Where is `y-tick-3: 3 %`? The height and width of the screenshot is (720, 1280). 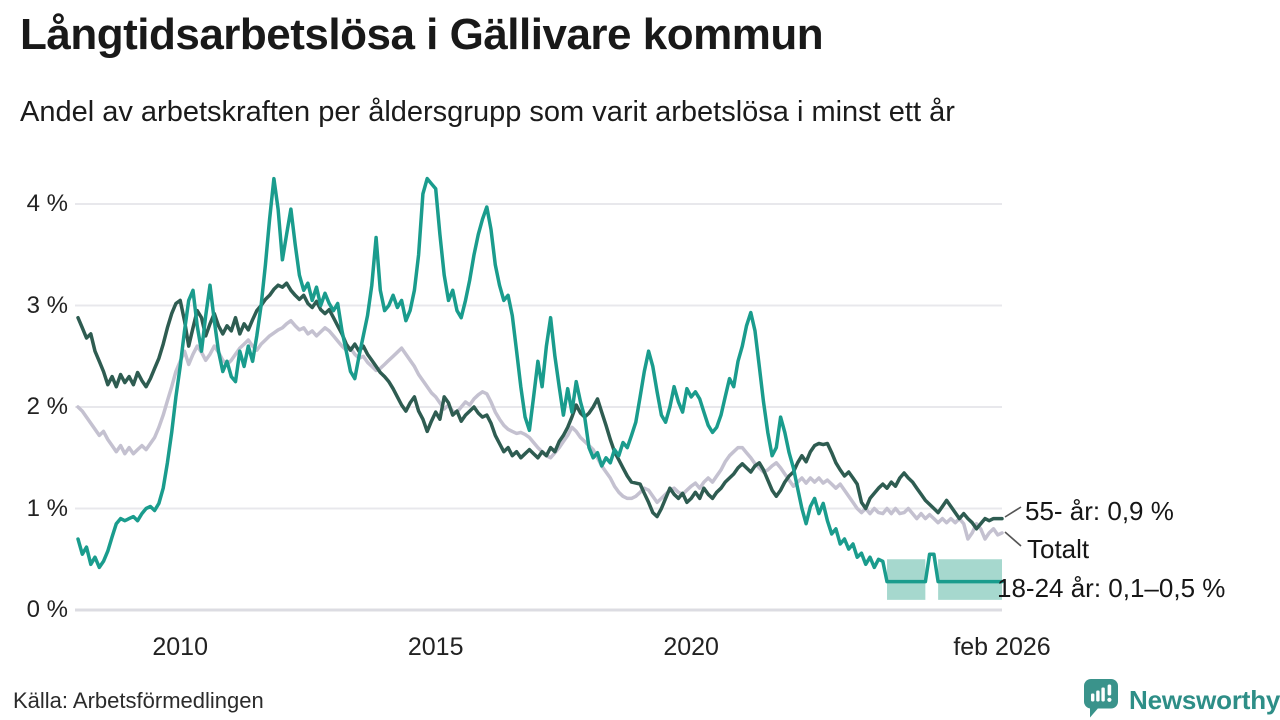
y-tick-3: 3 % is located at coordinates (47, 305).